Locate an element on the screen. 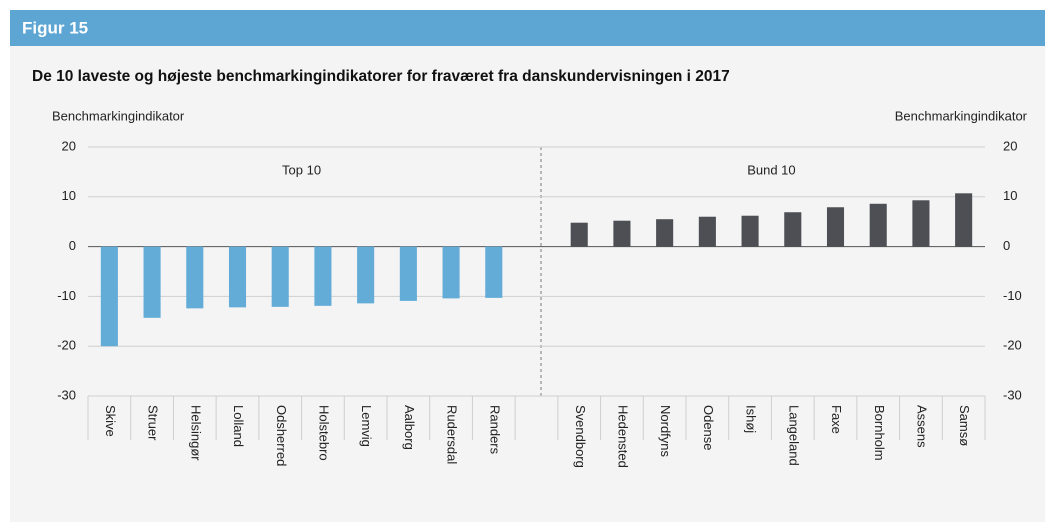 The image size is (1055, 532). x-tick-label: Lemvig is located at coordinates (366, 426).